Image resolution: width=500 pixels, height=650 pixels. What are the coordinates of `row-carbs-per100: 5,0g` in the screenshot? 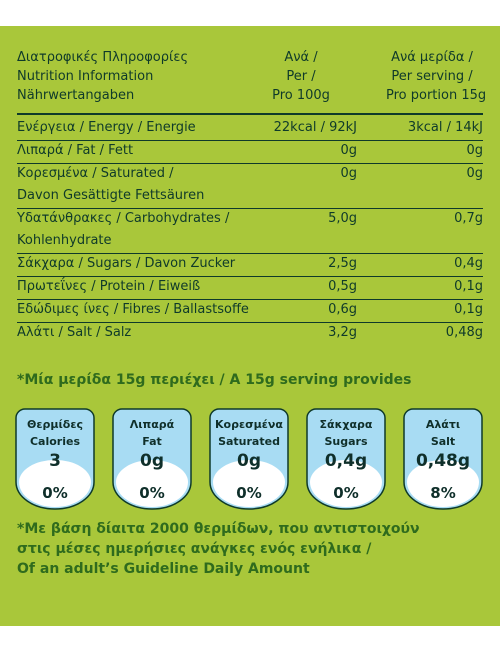 It's located at (342, 218).